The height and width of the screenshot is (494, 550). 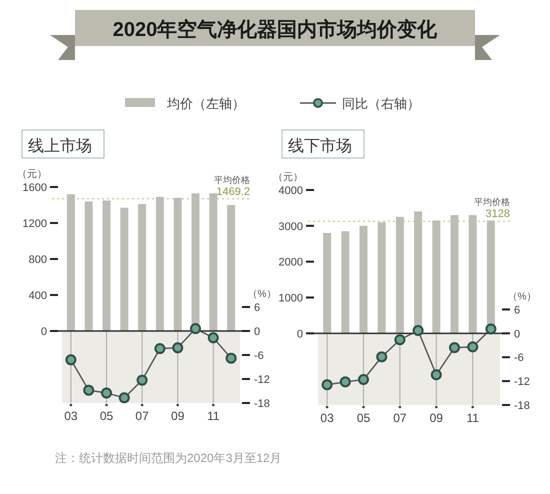 What do you see at coordinates (168, 458) in the screenshot?
I see `text: 注：统计数据时间范围为2020年3月至12月` at bounding box center [168, 458].